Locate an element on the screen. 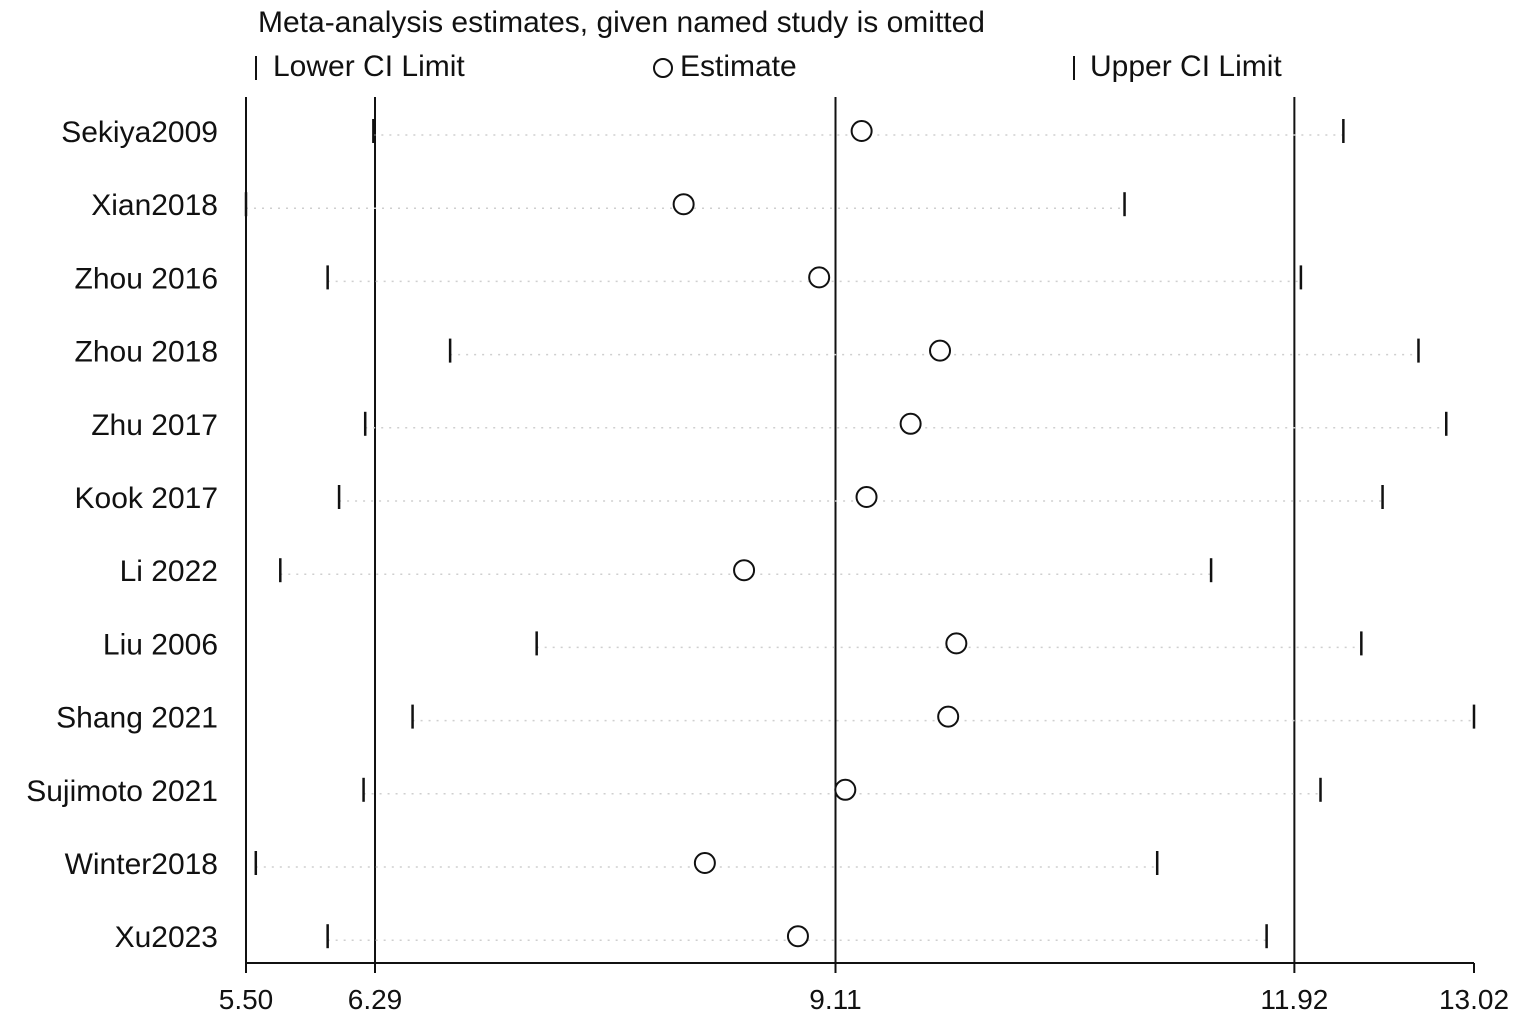 The image size is (1528, 1024). study-label: Sujimoto 2021 is located at coordinates (122, 791).